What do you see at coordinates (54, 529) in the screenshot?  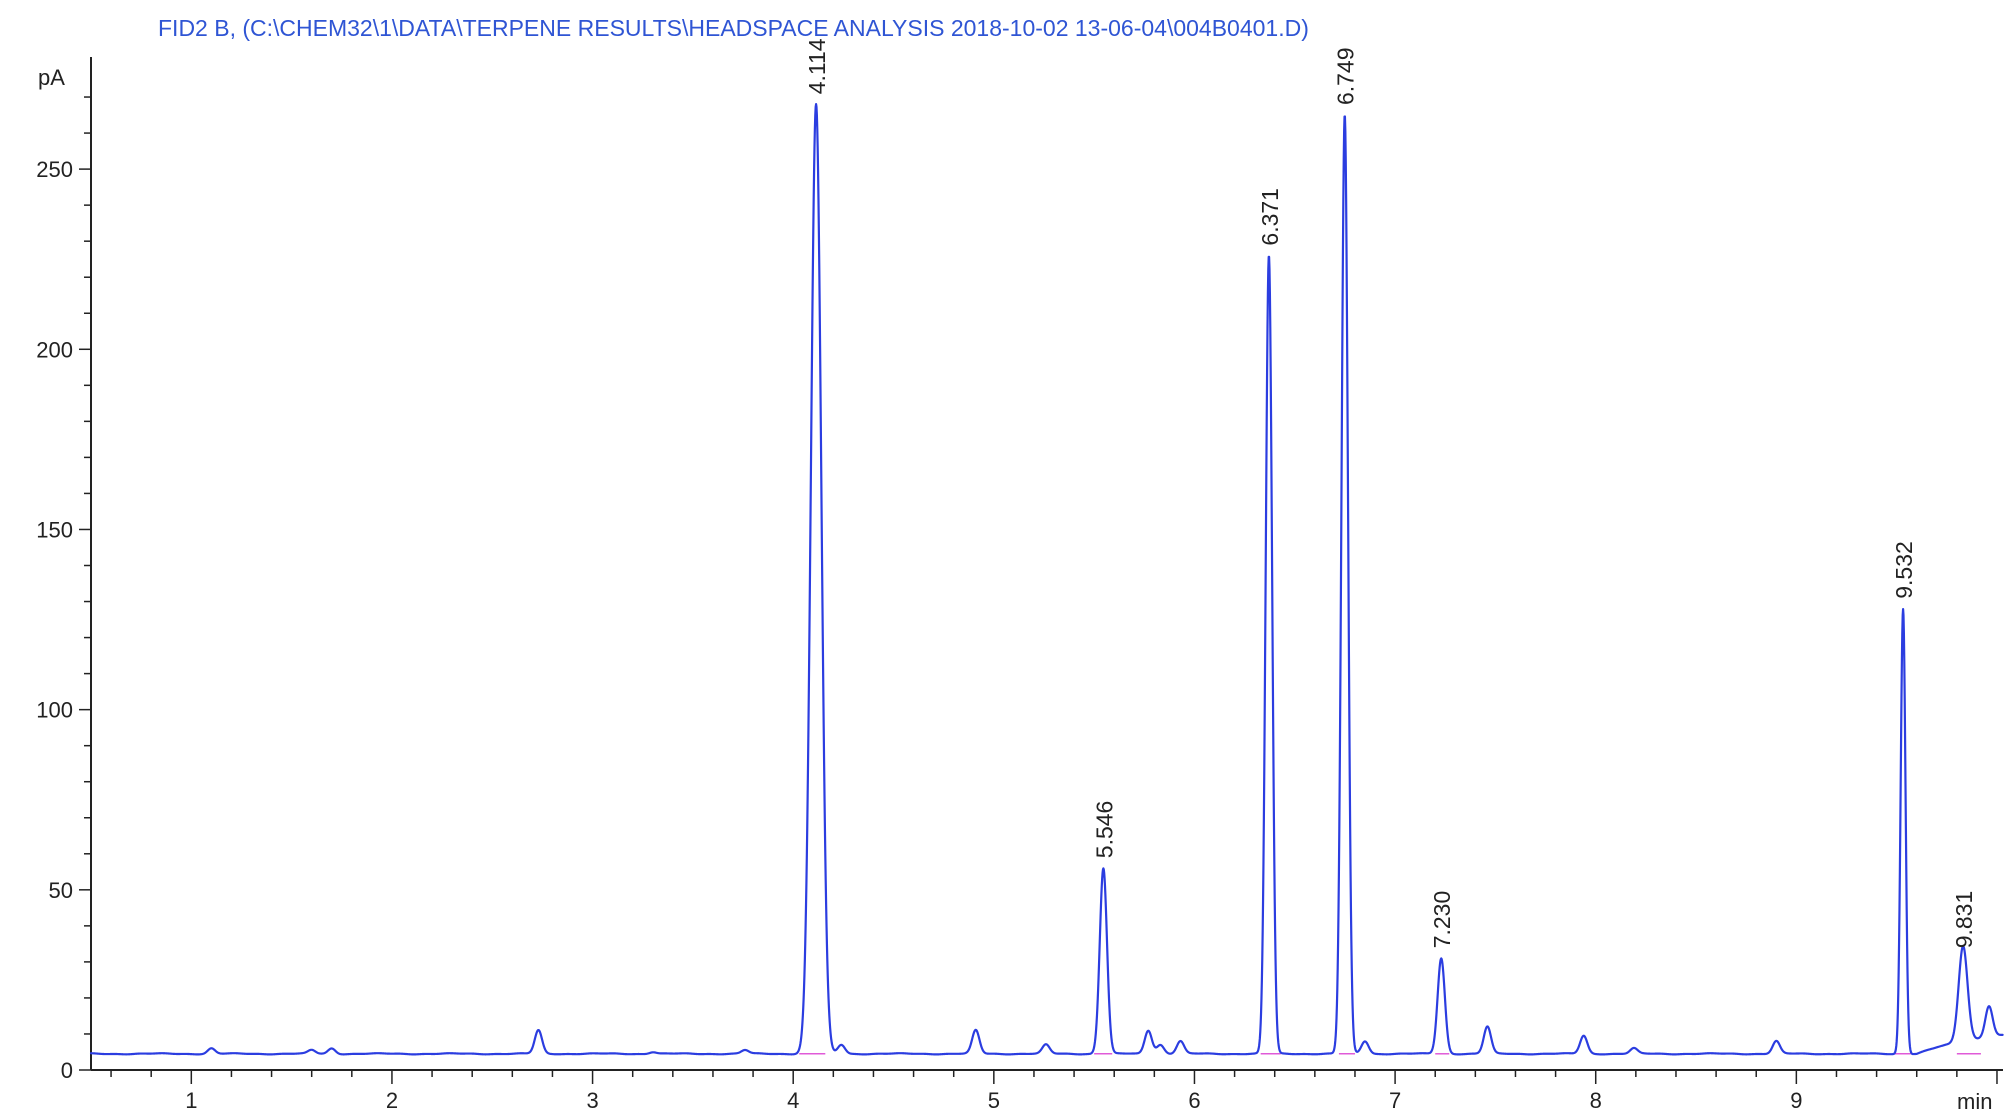 I see `y-tick-label: 150` at bounding box center [54, 529].